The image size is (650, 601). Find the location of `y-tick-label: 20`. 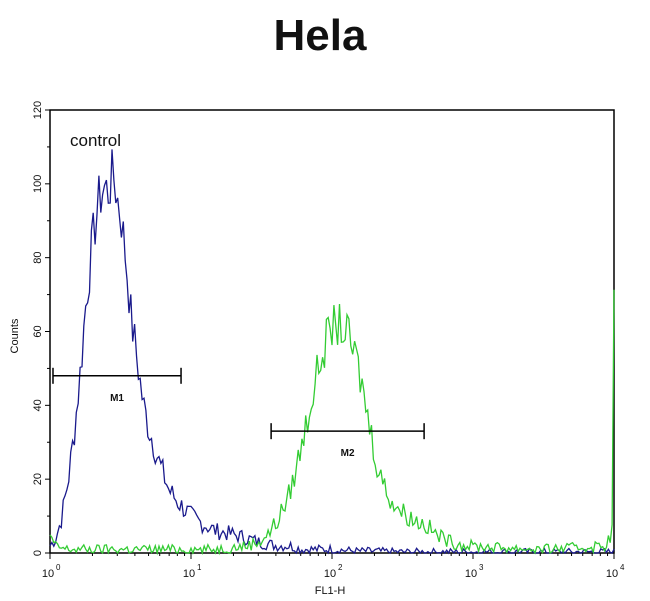

y-tick-label: 20 is located at coordinates (38, 479).